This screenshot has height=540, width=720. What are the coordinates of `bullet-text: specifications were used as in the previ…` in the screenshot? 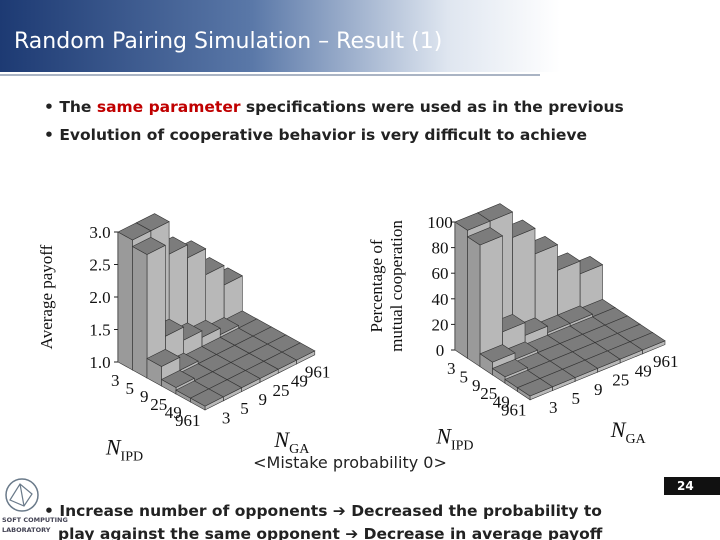 It's located at (431, 107).